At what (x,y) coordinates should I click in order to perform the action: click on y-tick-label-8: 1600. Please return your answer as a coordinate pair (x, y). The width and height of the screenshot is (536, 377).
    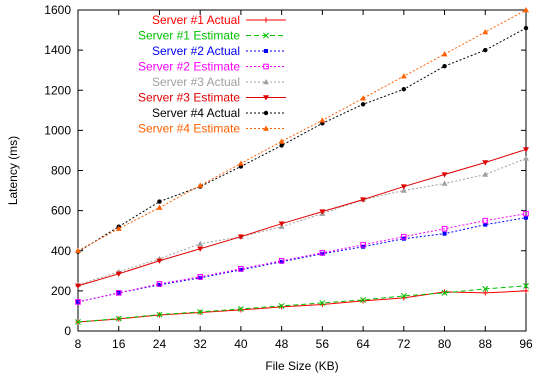
    Looking at the image, I should click on (57, 10).